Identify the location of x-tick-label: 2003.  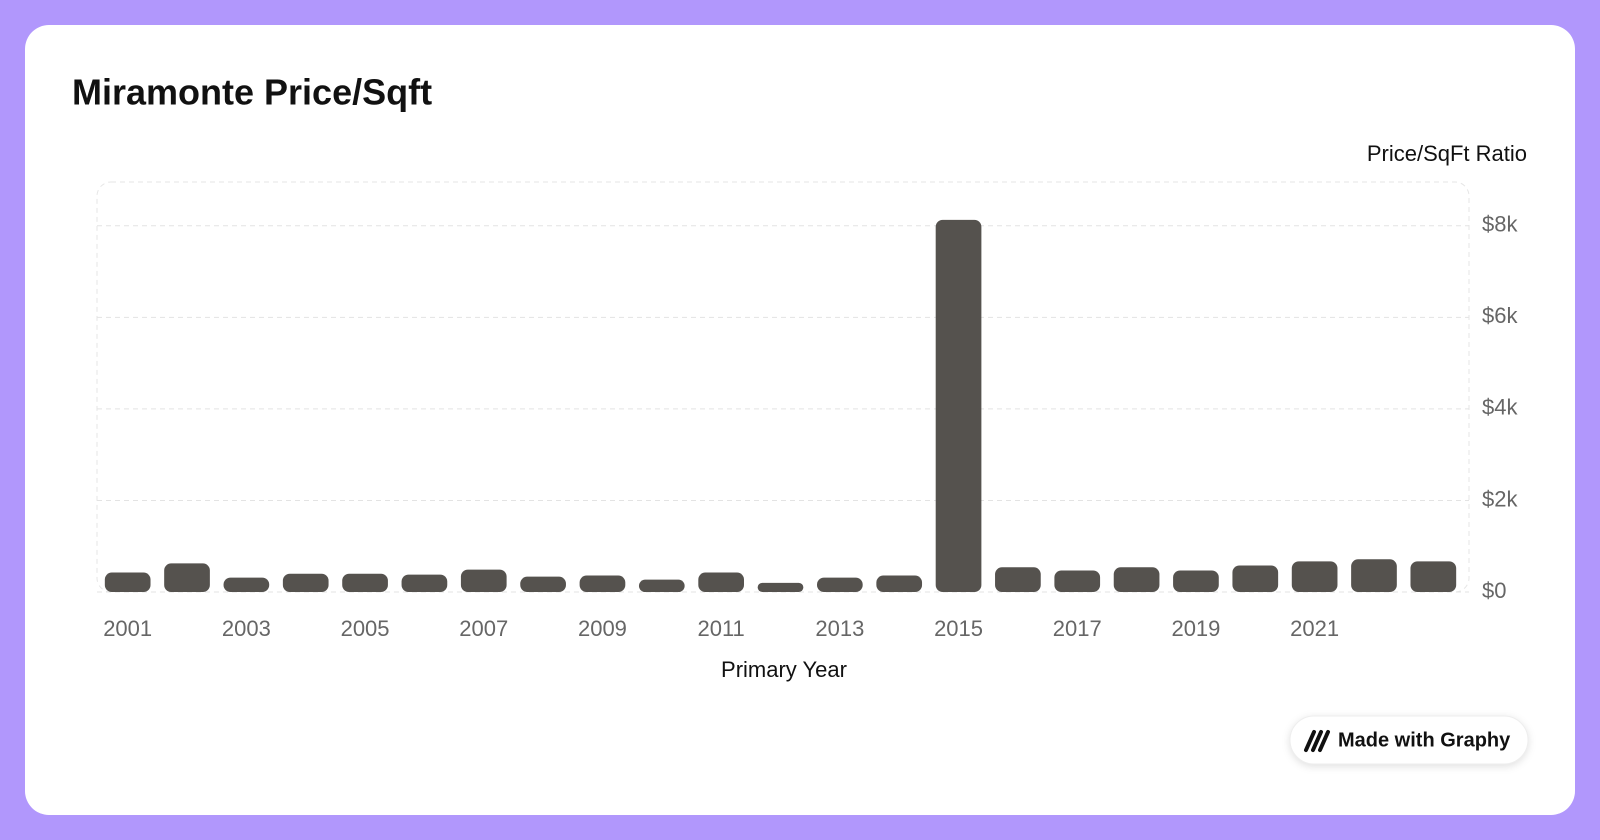
(246, 628).